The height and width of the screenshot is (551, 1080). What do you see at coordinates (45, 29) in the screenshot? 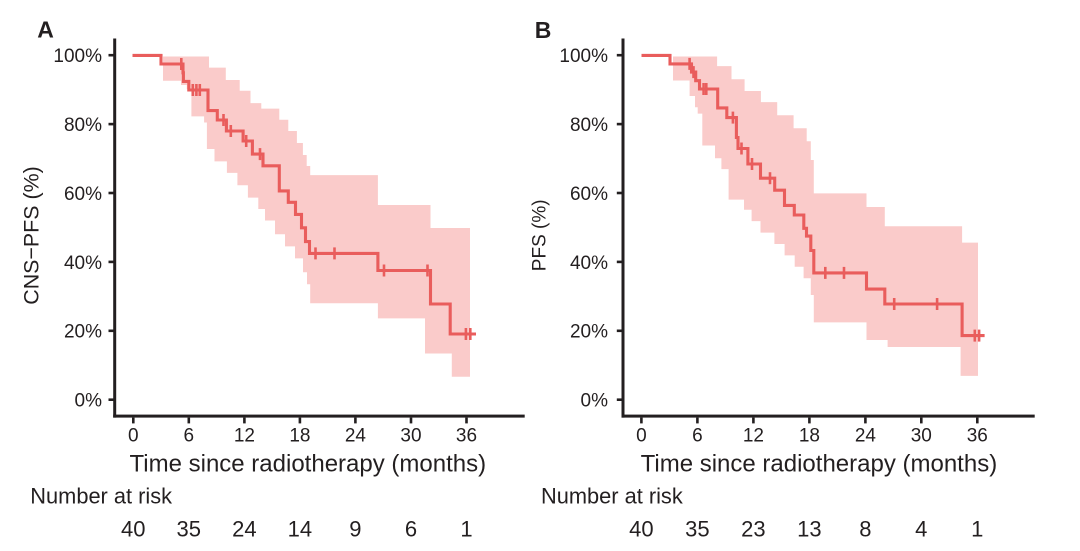
I see `svg-text: A` at bounding box center [45, 29].